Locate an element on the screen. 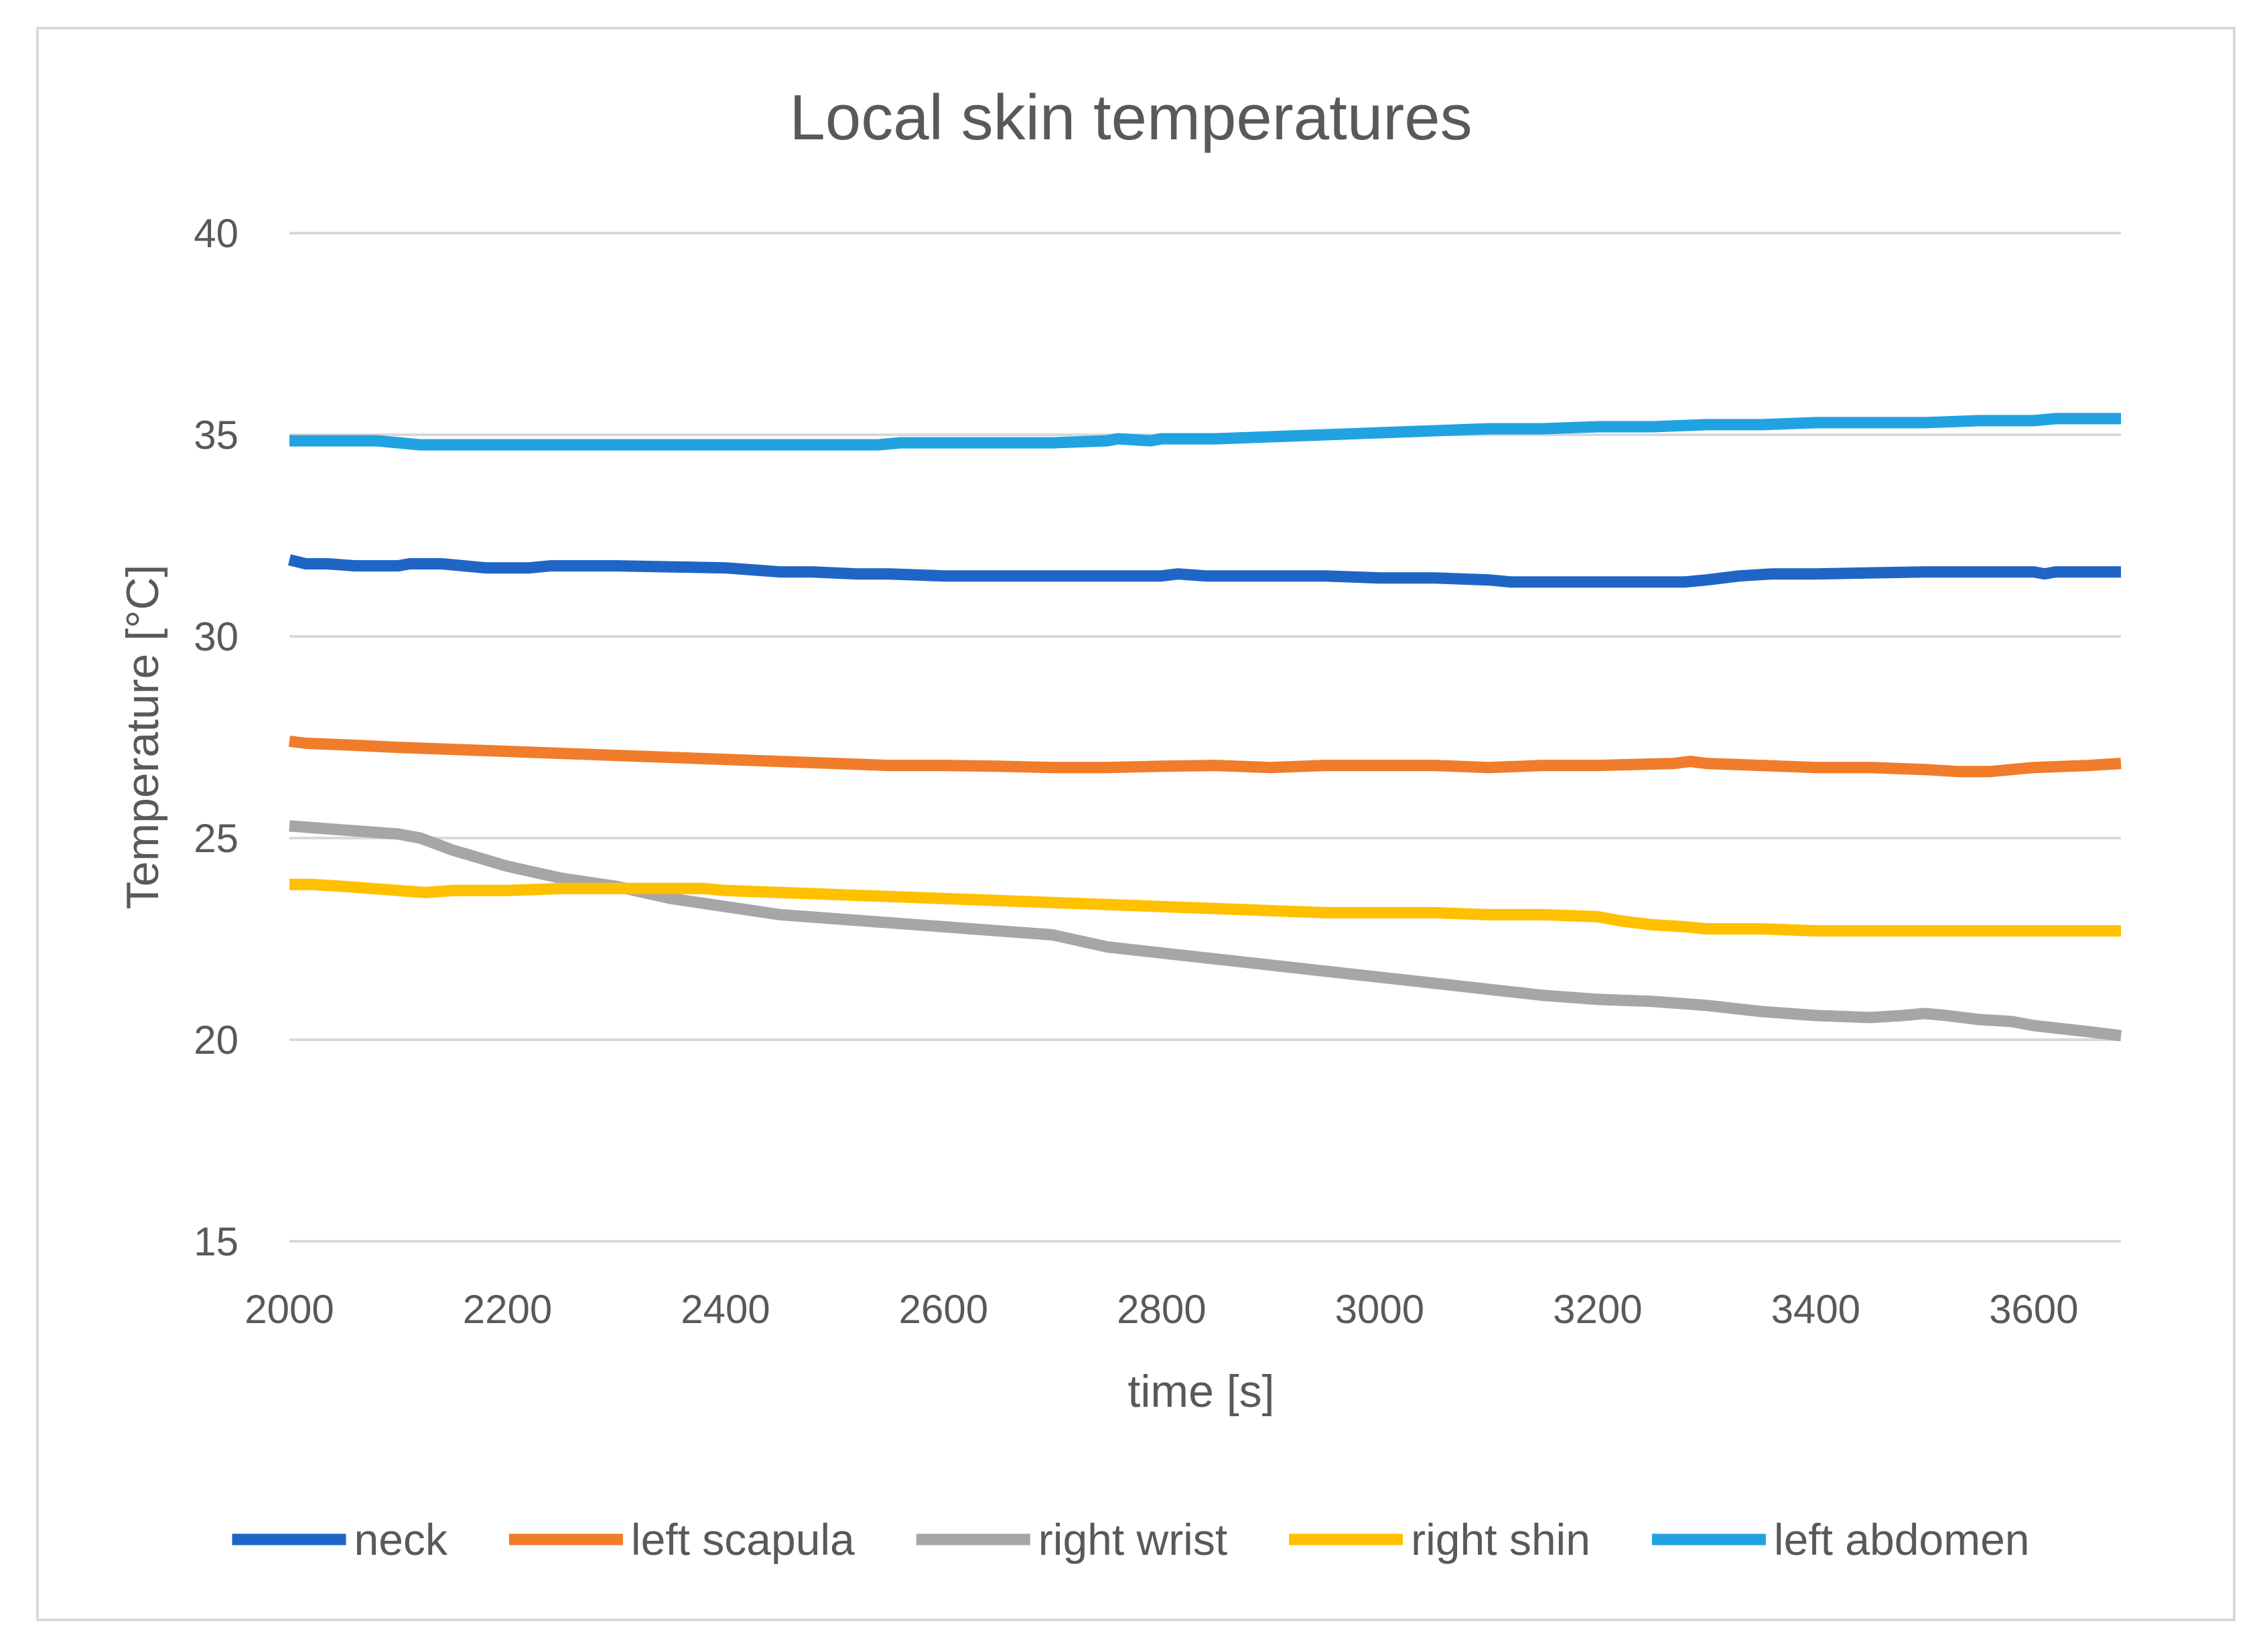 The height and width of the screenshot is (1652, 2261). legend-label: left scapula is located at coordinates (743, 1539).